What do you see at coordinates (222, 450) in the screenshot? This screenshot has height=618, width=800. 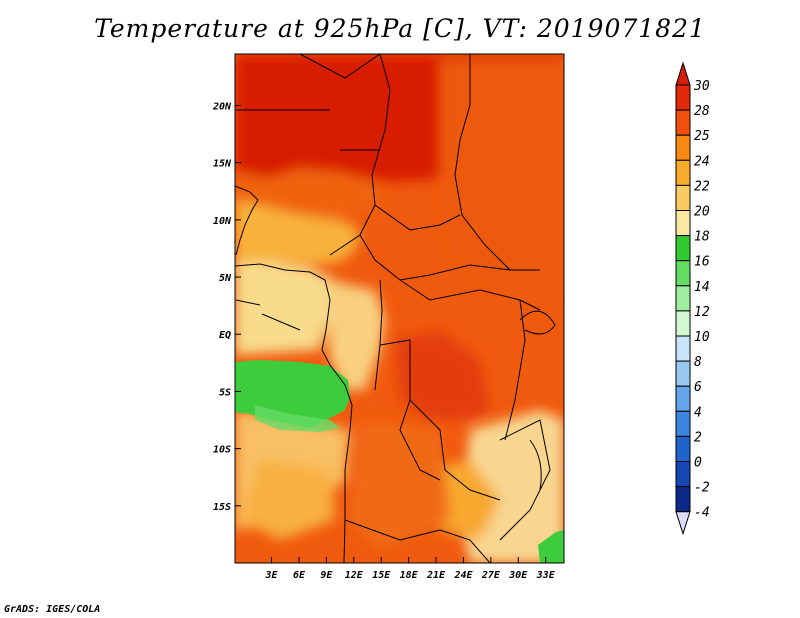 I see `lat-tick-label: 10S` at bounding box center [222, 450].